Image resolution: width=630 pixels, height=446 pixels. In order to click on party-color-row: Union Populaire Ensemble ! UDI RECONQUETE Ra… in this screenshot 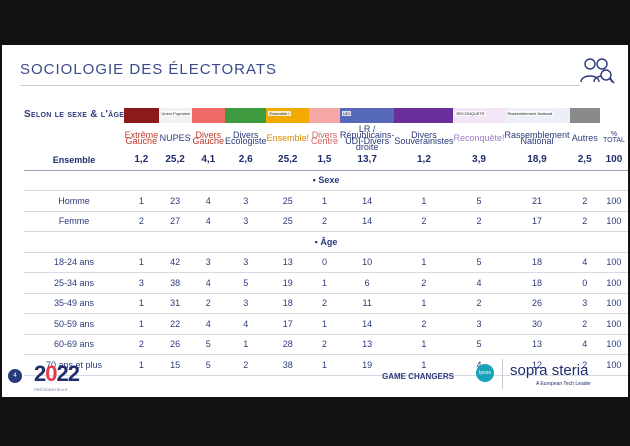, I will do `click(326, 115)`.